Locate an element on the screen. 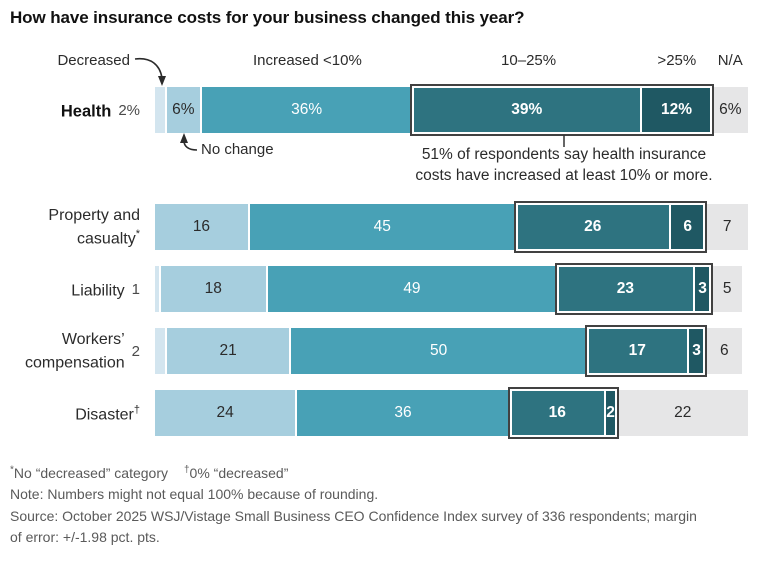 The height and width of the screenshot is (568, 772). segment-na: 6% is located at coordinates (730, 110).